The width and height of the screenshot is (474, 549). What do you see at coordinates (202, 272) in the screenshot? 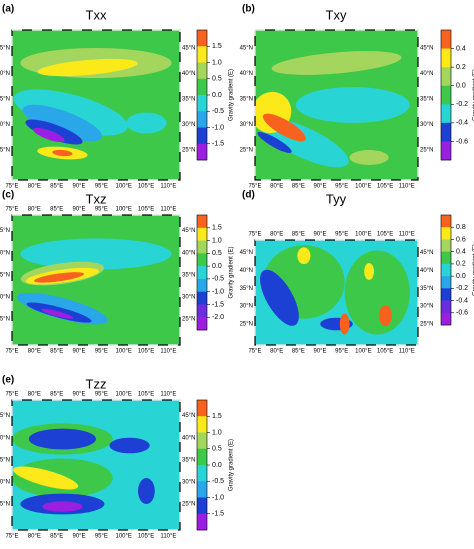
I see `colorbar-frame` at bounding box center [202, 272].